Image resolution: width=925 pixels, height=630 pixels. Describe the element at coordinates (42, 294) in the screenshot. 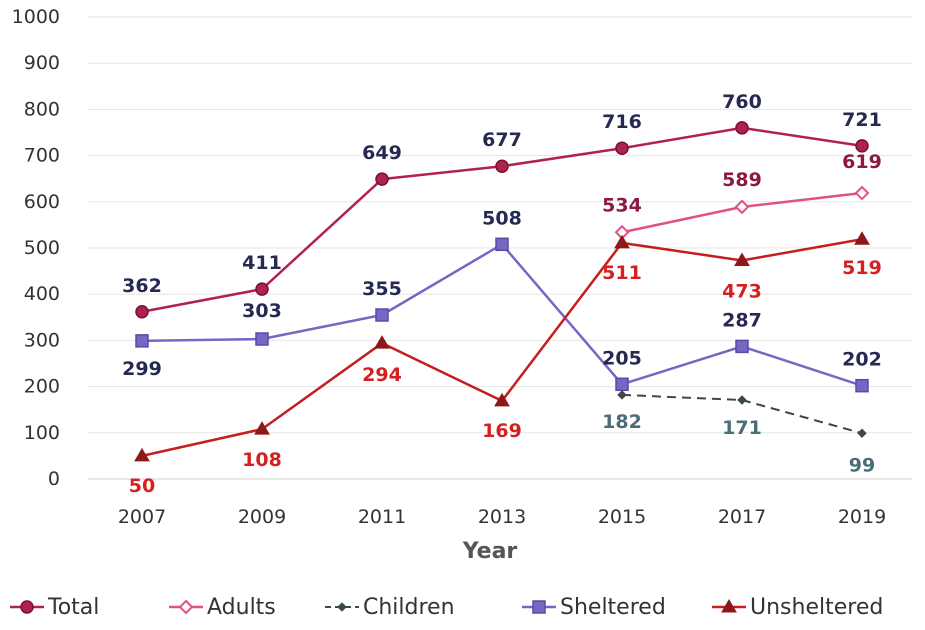

I see `y-tick-label: 400` at that location.